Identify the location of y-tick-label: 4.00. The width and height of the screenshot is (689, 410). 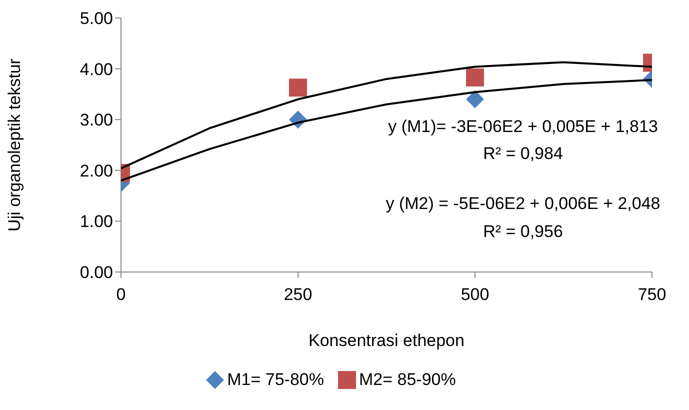
(96, 69).